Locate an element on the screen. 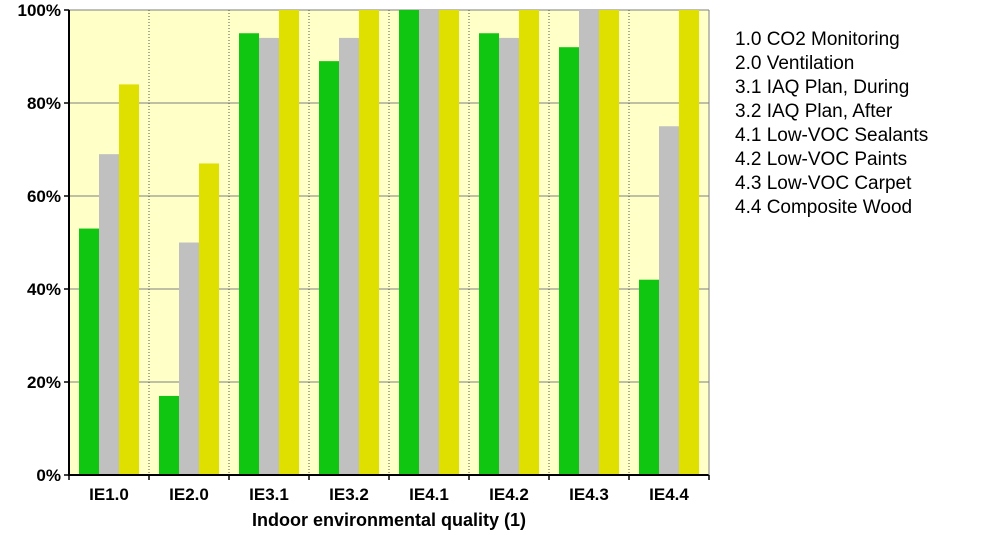  x-tick-label: IE4.3 is located at coordinates (589, 494).